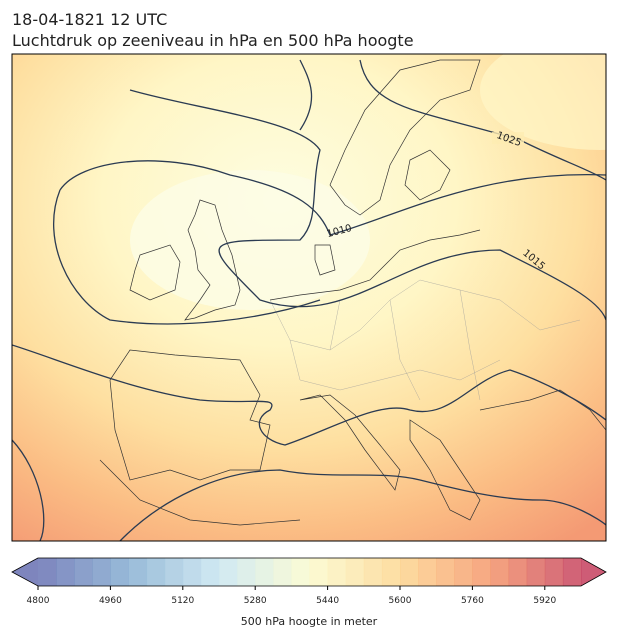 The image size is (618, 643). I want to click on label-bg, so click(508, 138).